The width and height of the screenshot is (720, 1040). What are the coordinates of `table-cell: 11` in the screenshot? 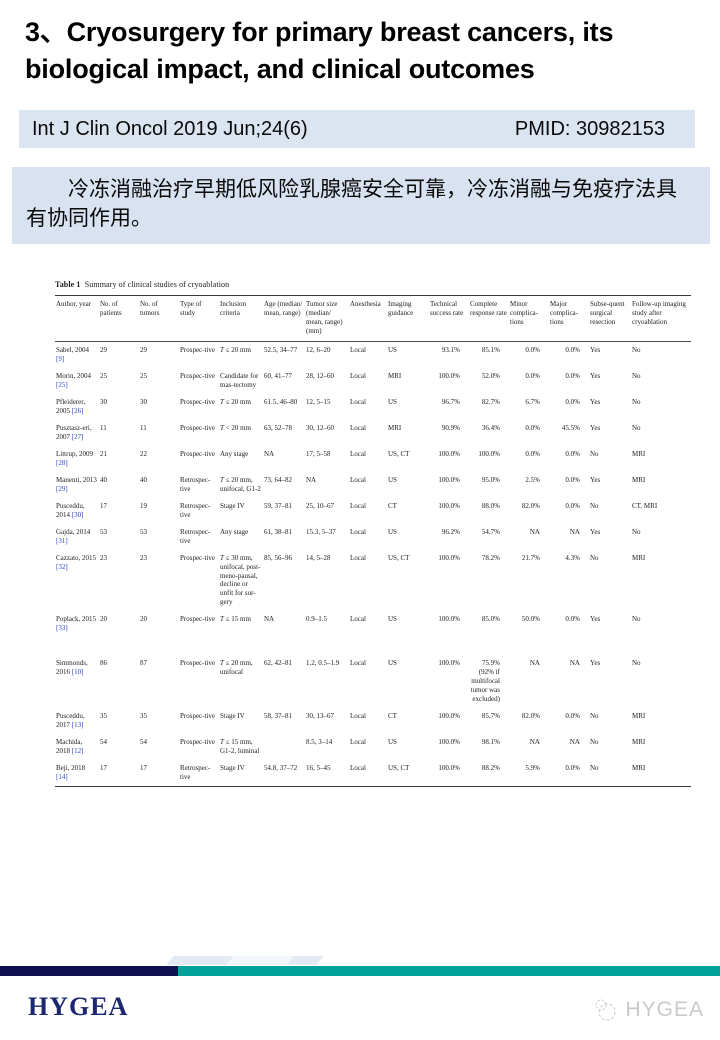 It's located at (143, 428).